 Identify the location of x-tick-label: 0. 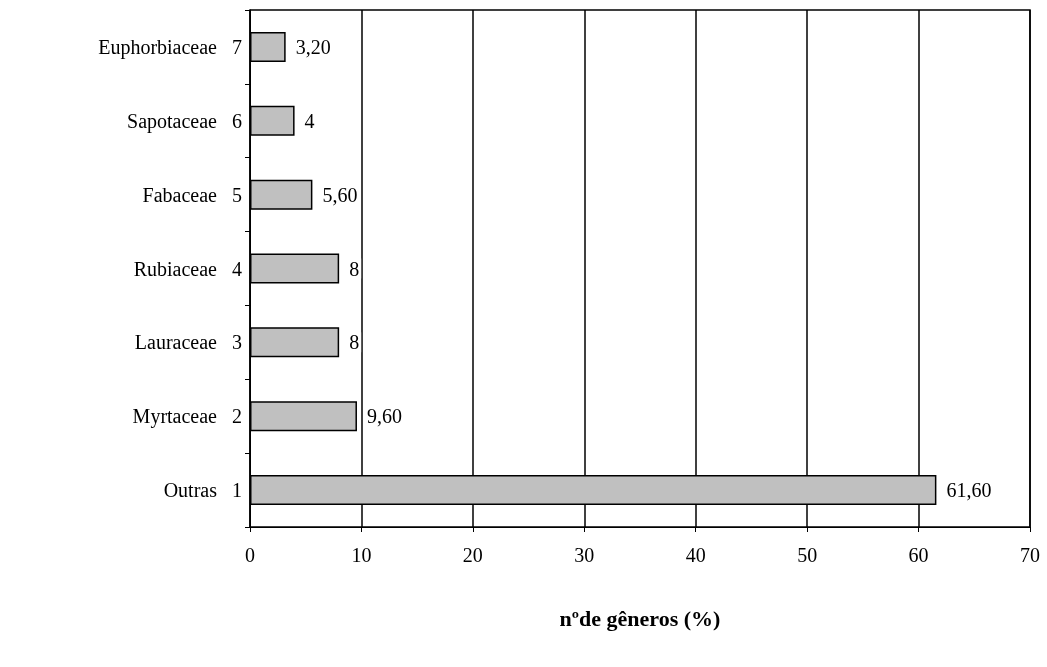
(250, 555).